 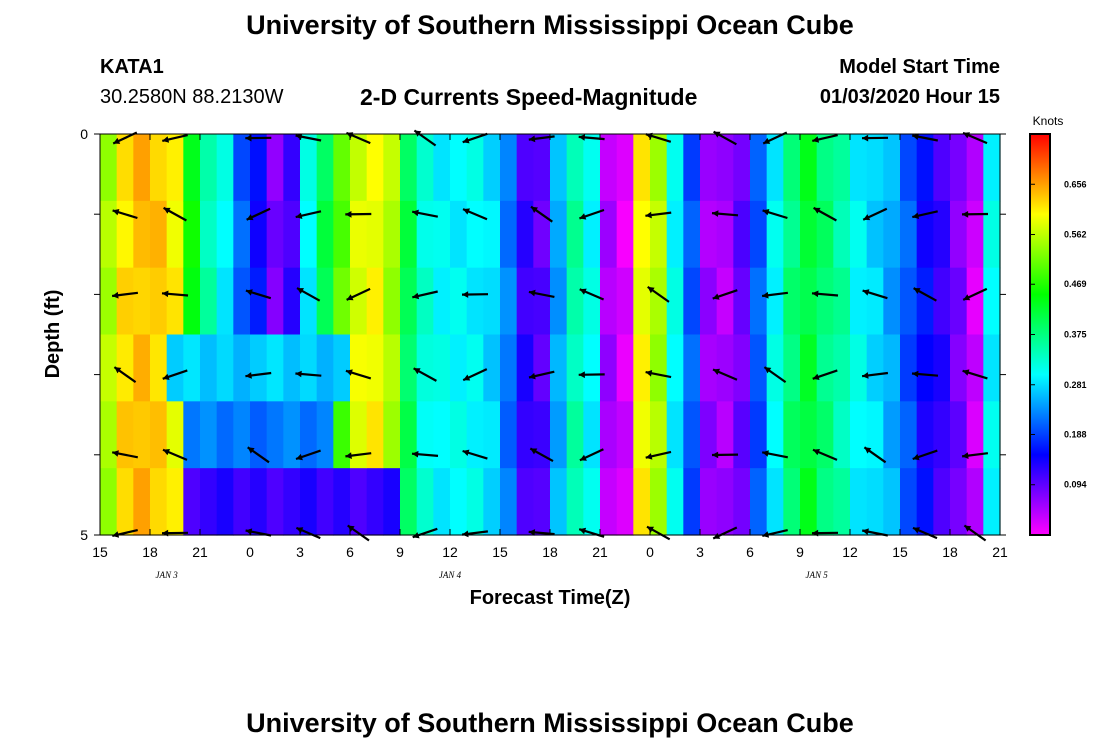 I want to click on x-tick-label: 9, so click(x=800, y=552).